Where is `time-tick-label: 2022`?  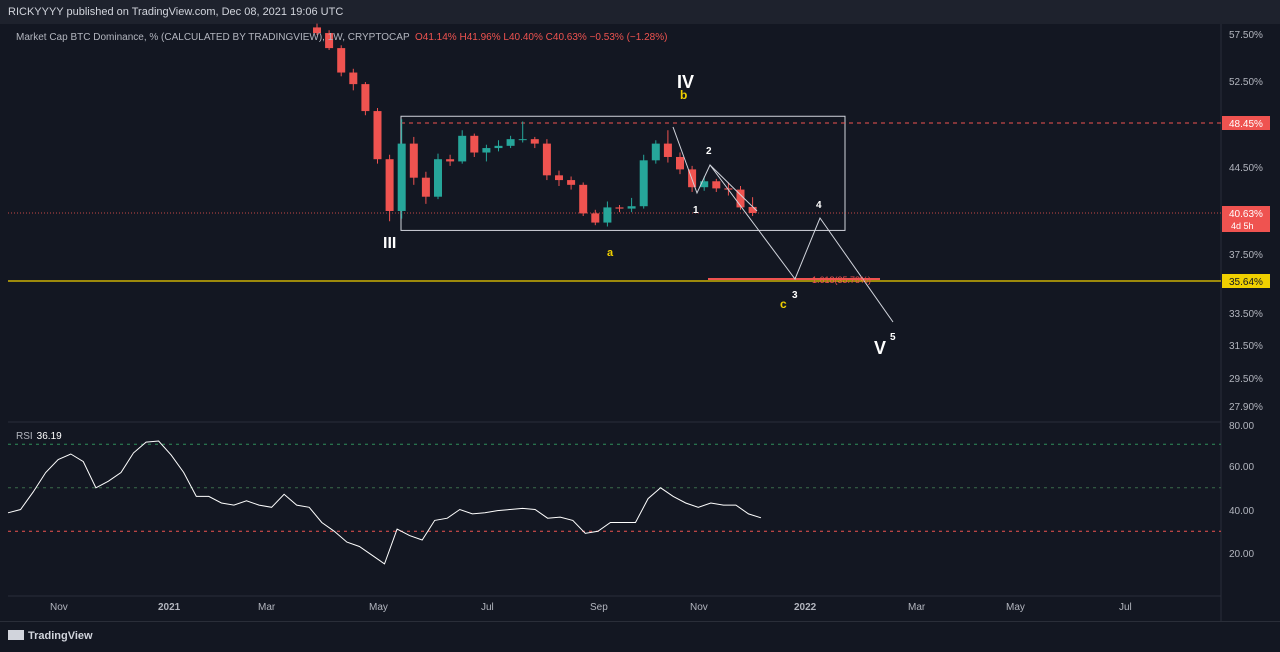 time-tick-label: 2022 is located at coordinates (805, 607).